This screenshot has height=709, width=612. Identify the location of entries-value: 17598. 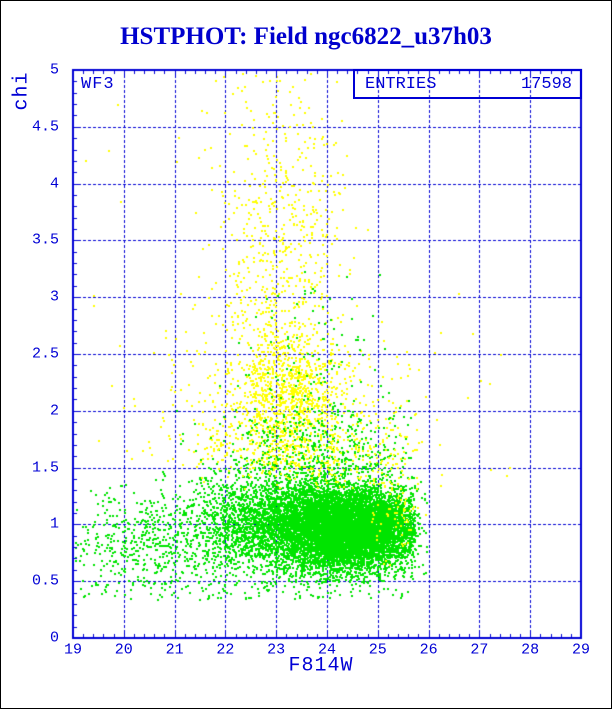
(546, 84).